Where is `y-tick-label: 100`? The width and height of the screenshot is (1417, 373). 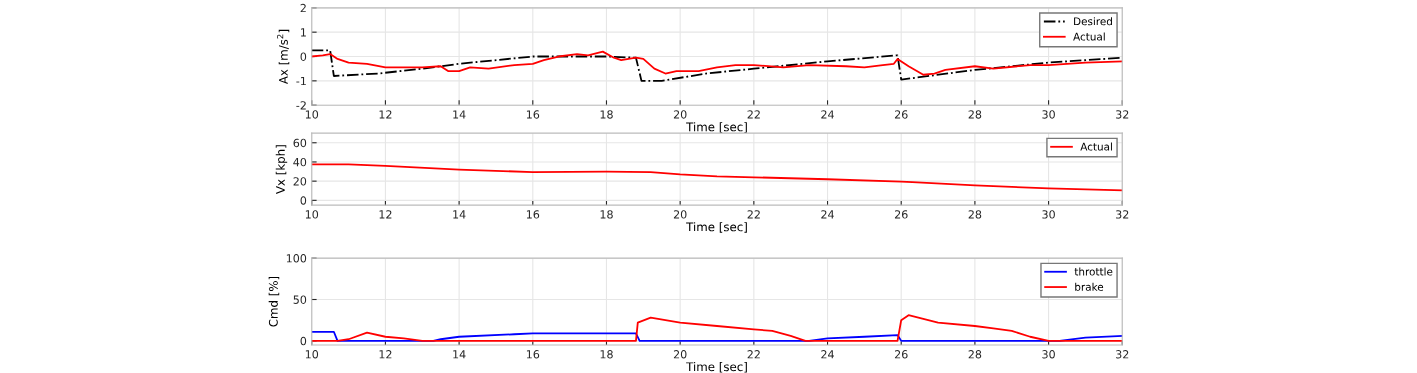
y-tick-label: 100 is located at coordinates (296, 258).